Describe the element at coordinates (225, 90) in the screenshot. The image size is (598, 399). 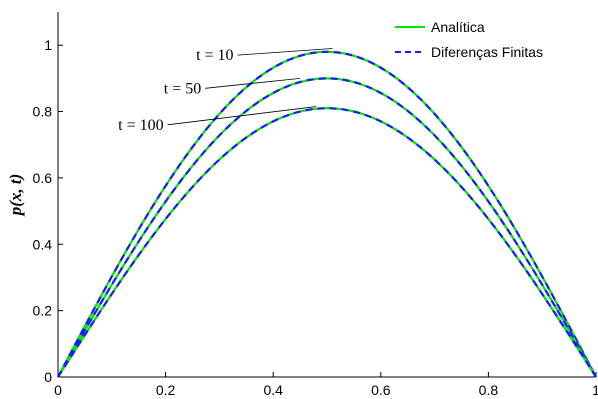
I see `curve-annotations: t = 10 t = 50 t = 100` at that location.